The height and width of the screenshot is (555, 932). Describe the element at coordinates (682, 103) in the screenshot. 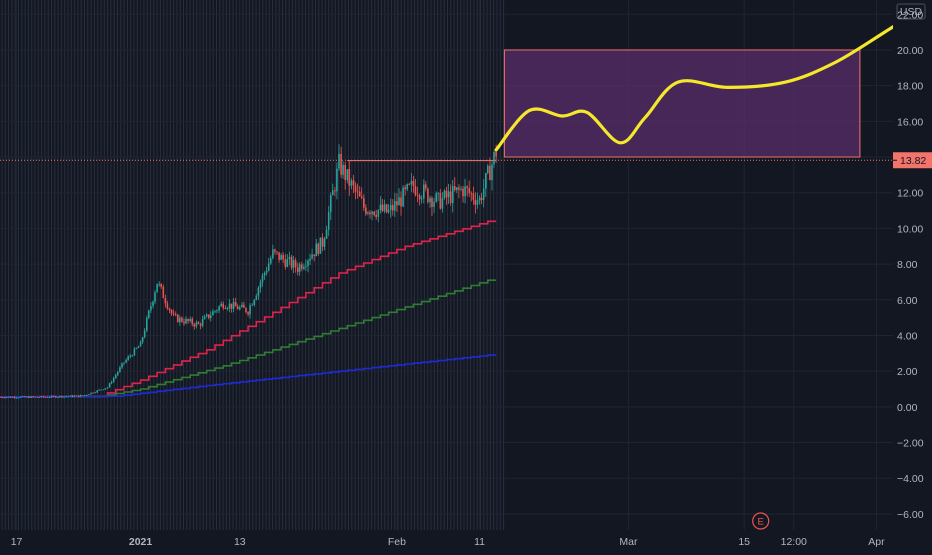

I see `target-zone-box` at that location.